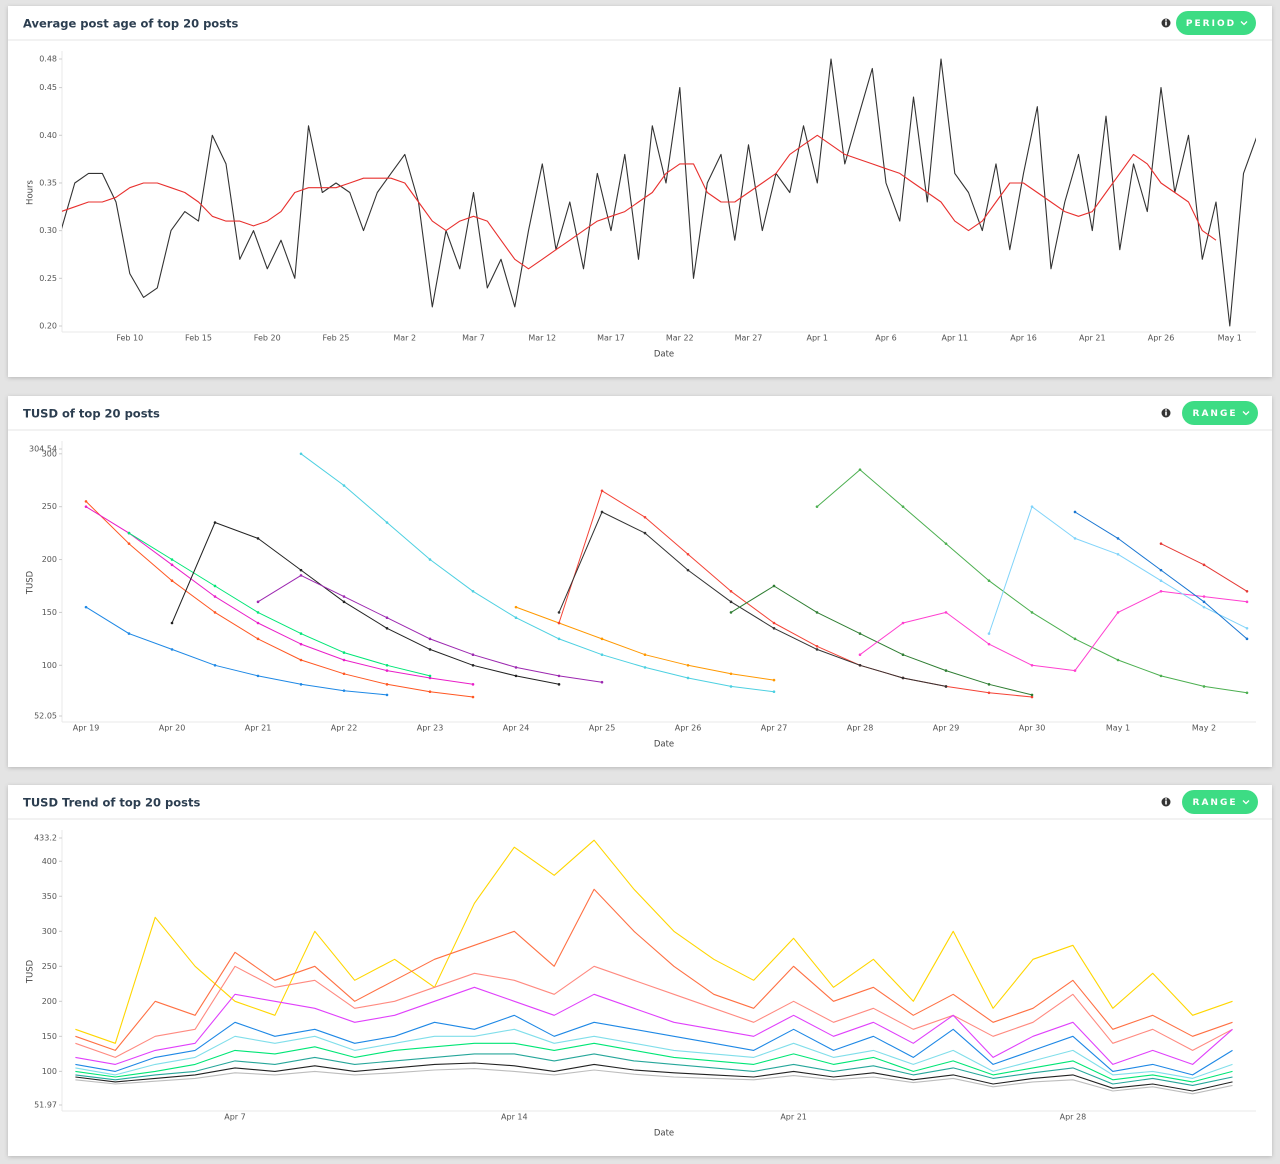 The image size is (1280, 1164). Describe the element at coordinates (45, 1105) in the screenshot. I see `y-tick-label: 51.97` at that location.